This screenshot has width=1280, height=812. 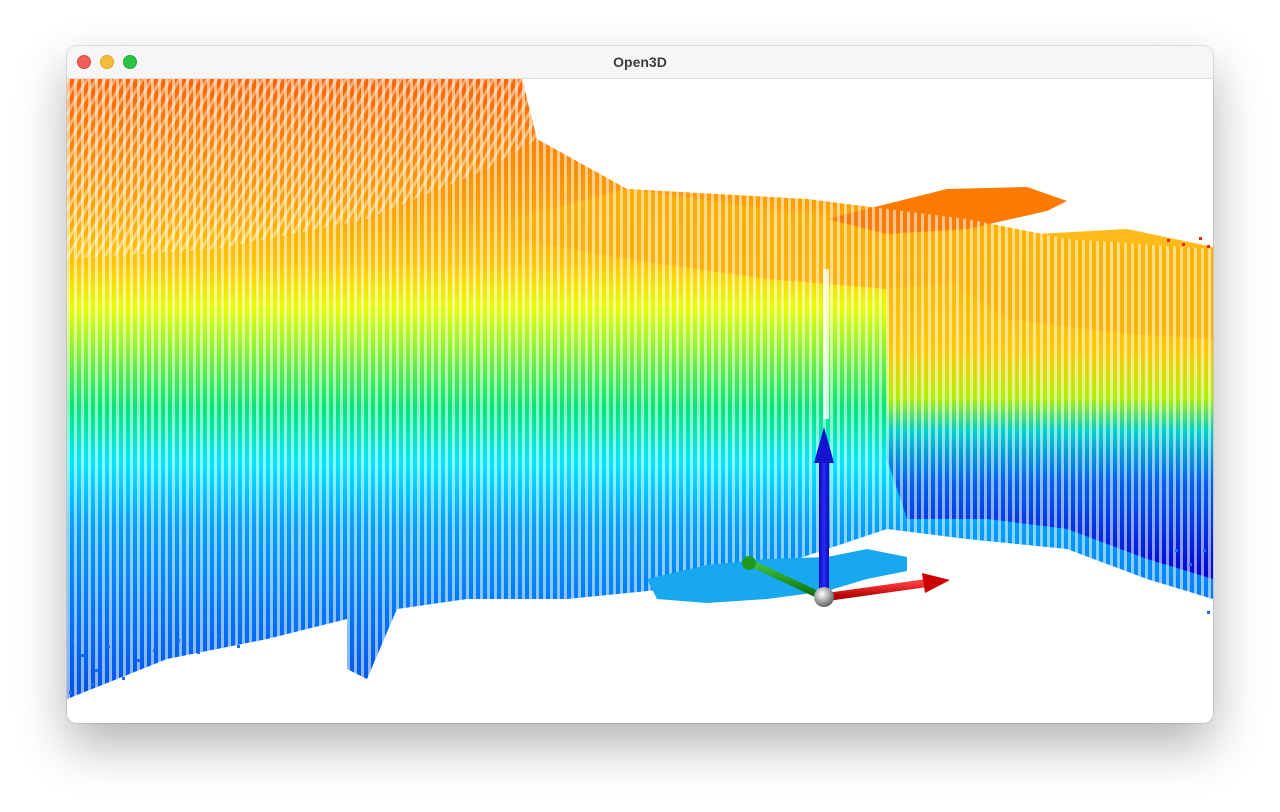 I want to click on z-axis-arrowhead, so click(x=824, y=445).